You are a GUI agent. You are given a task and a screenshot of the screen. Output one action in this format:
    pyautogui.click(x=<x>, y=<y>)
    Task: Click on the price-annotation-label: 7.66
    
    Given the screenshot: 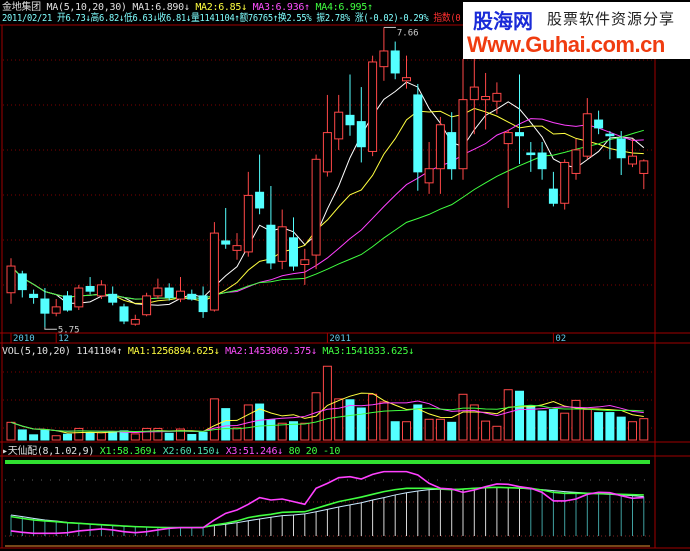 What is the action you would take?
    pyautogui.click(x=408, y=33)
    